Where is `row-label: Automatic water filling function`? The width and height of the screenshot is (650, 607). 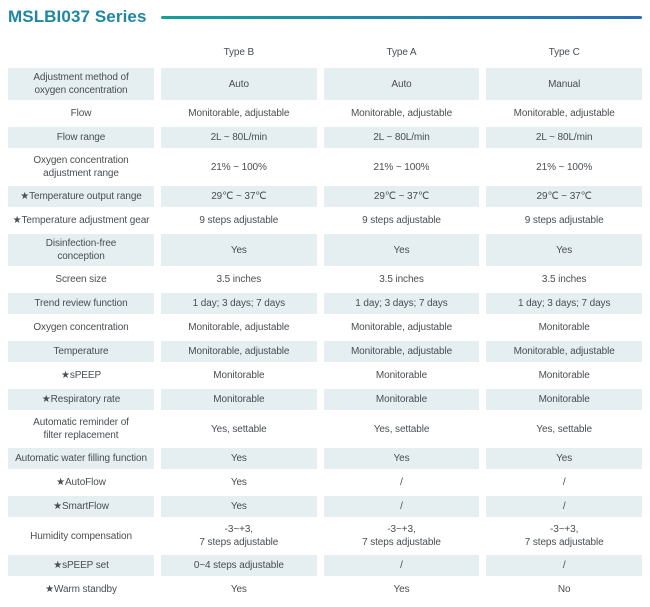
row-label: Automatic water filling function is located at coordinates (81, 458).